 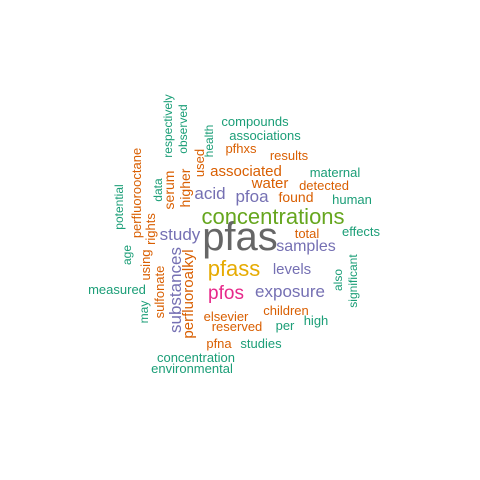 What do you see at coordinates (234, 268) in the screenshot?
I see `word-pfass: pfass` at bounding box center [234, 268].